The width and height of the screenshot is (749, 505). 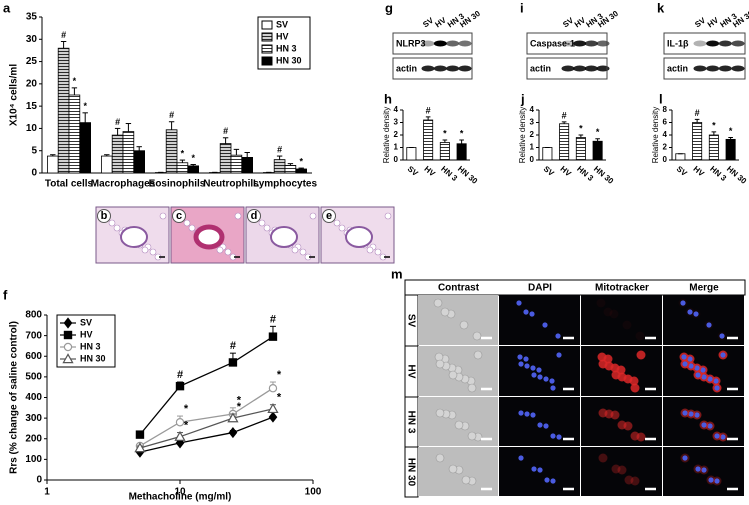 What do you see at coordinates (33, 377) in the screenshot?
I see `y-tick-label: 500` at bounding box center [33, 377].